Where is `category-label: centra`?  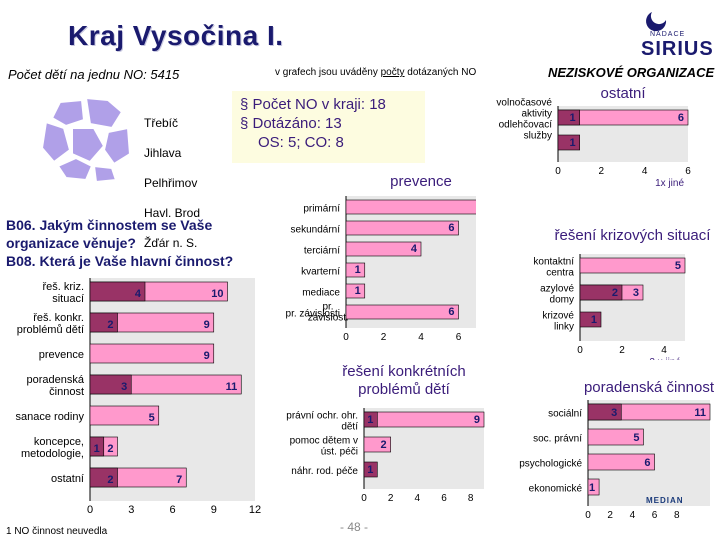
category-label: centra is located at coordinates (560, 272).